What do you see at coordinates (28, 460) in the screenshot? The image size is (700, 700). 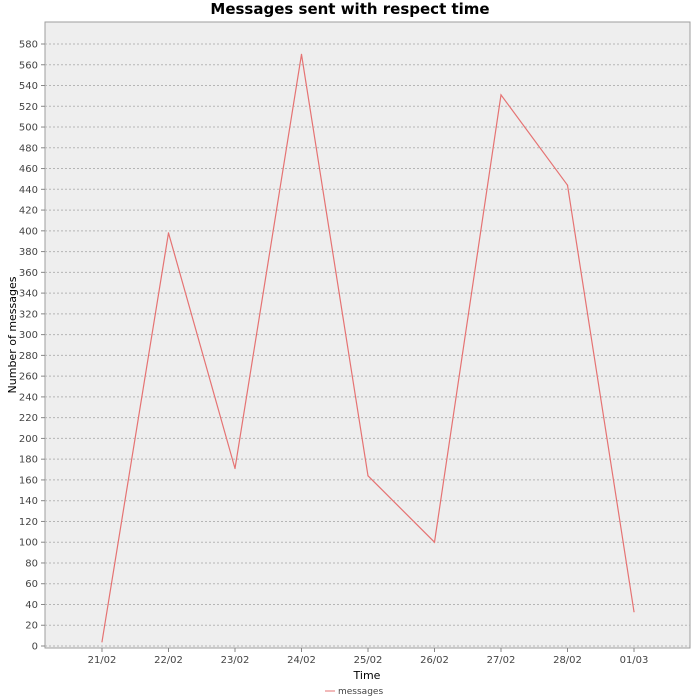 I see `y-tick-label: 180` at bounding box center [28, 460].